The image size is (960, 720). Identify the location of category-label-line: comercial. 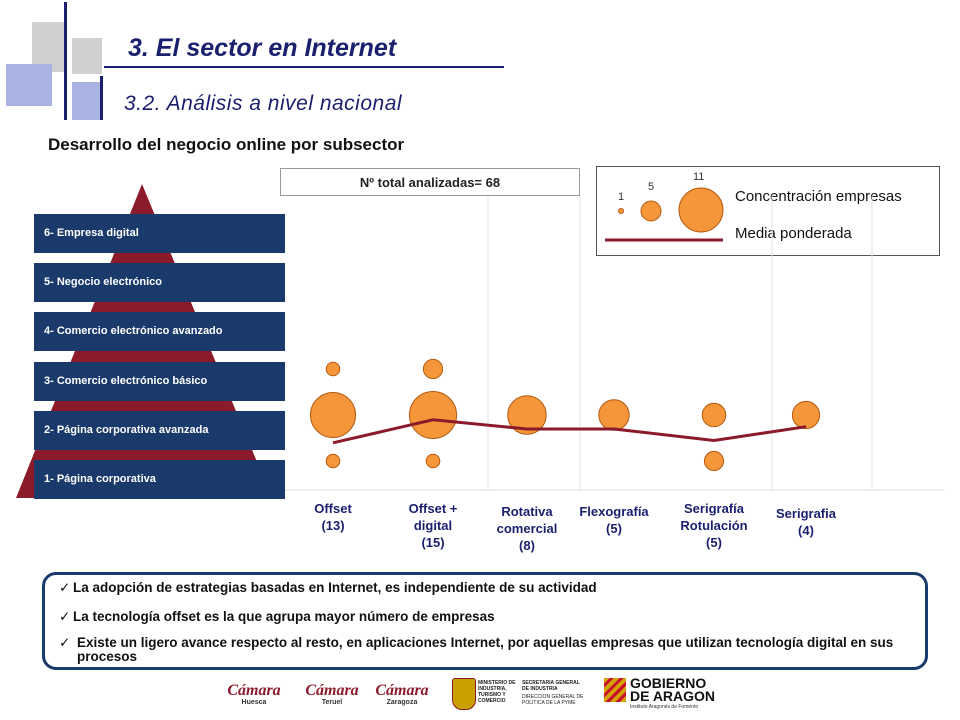
(527, 528).